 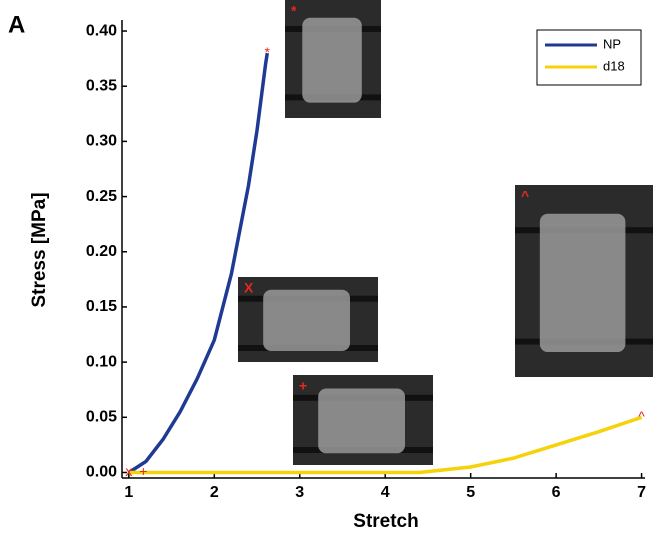 What do you see at coordinates (101, 141) in the screenshot?
I see `y-tick-label: 0.30` at bounding box center [101, 141].